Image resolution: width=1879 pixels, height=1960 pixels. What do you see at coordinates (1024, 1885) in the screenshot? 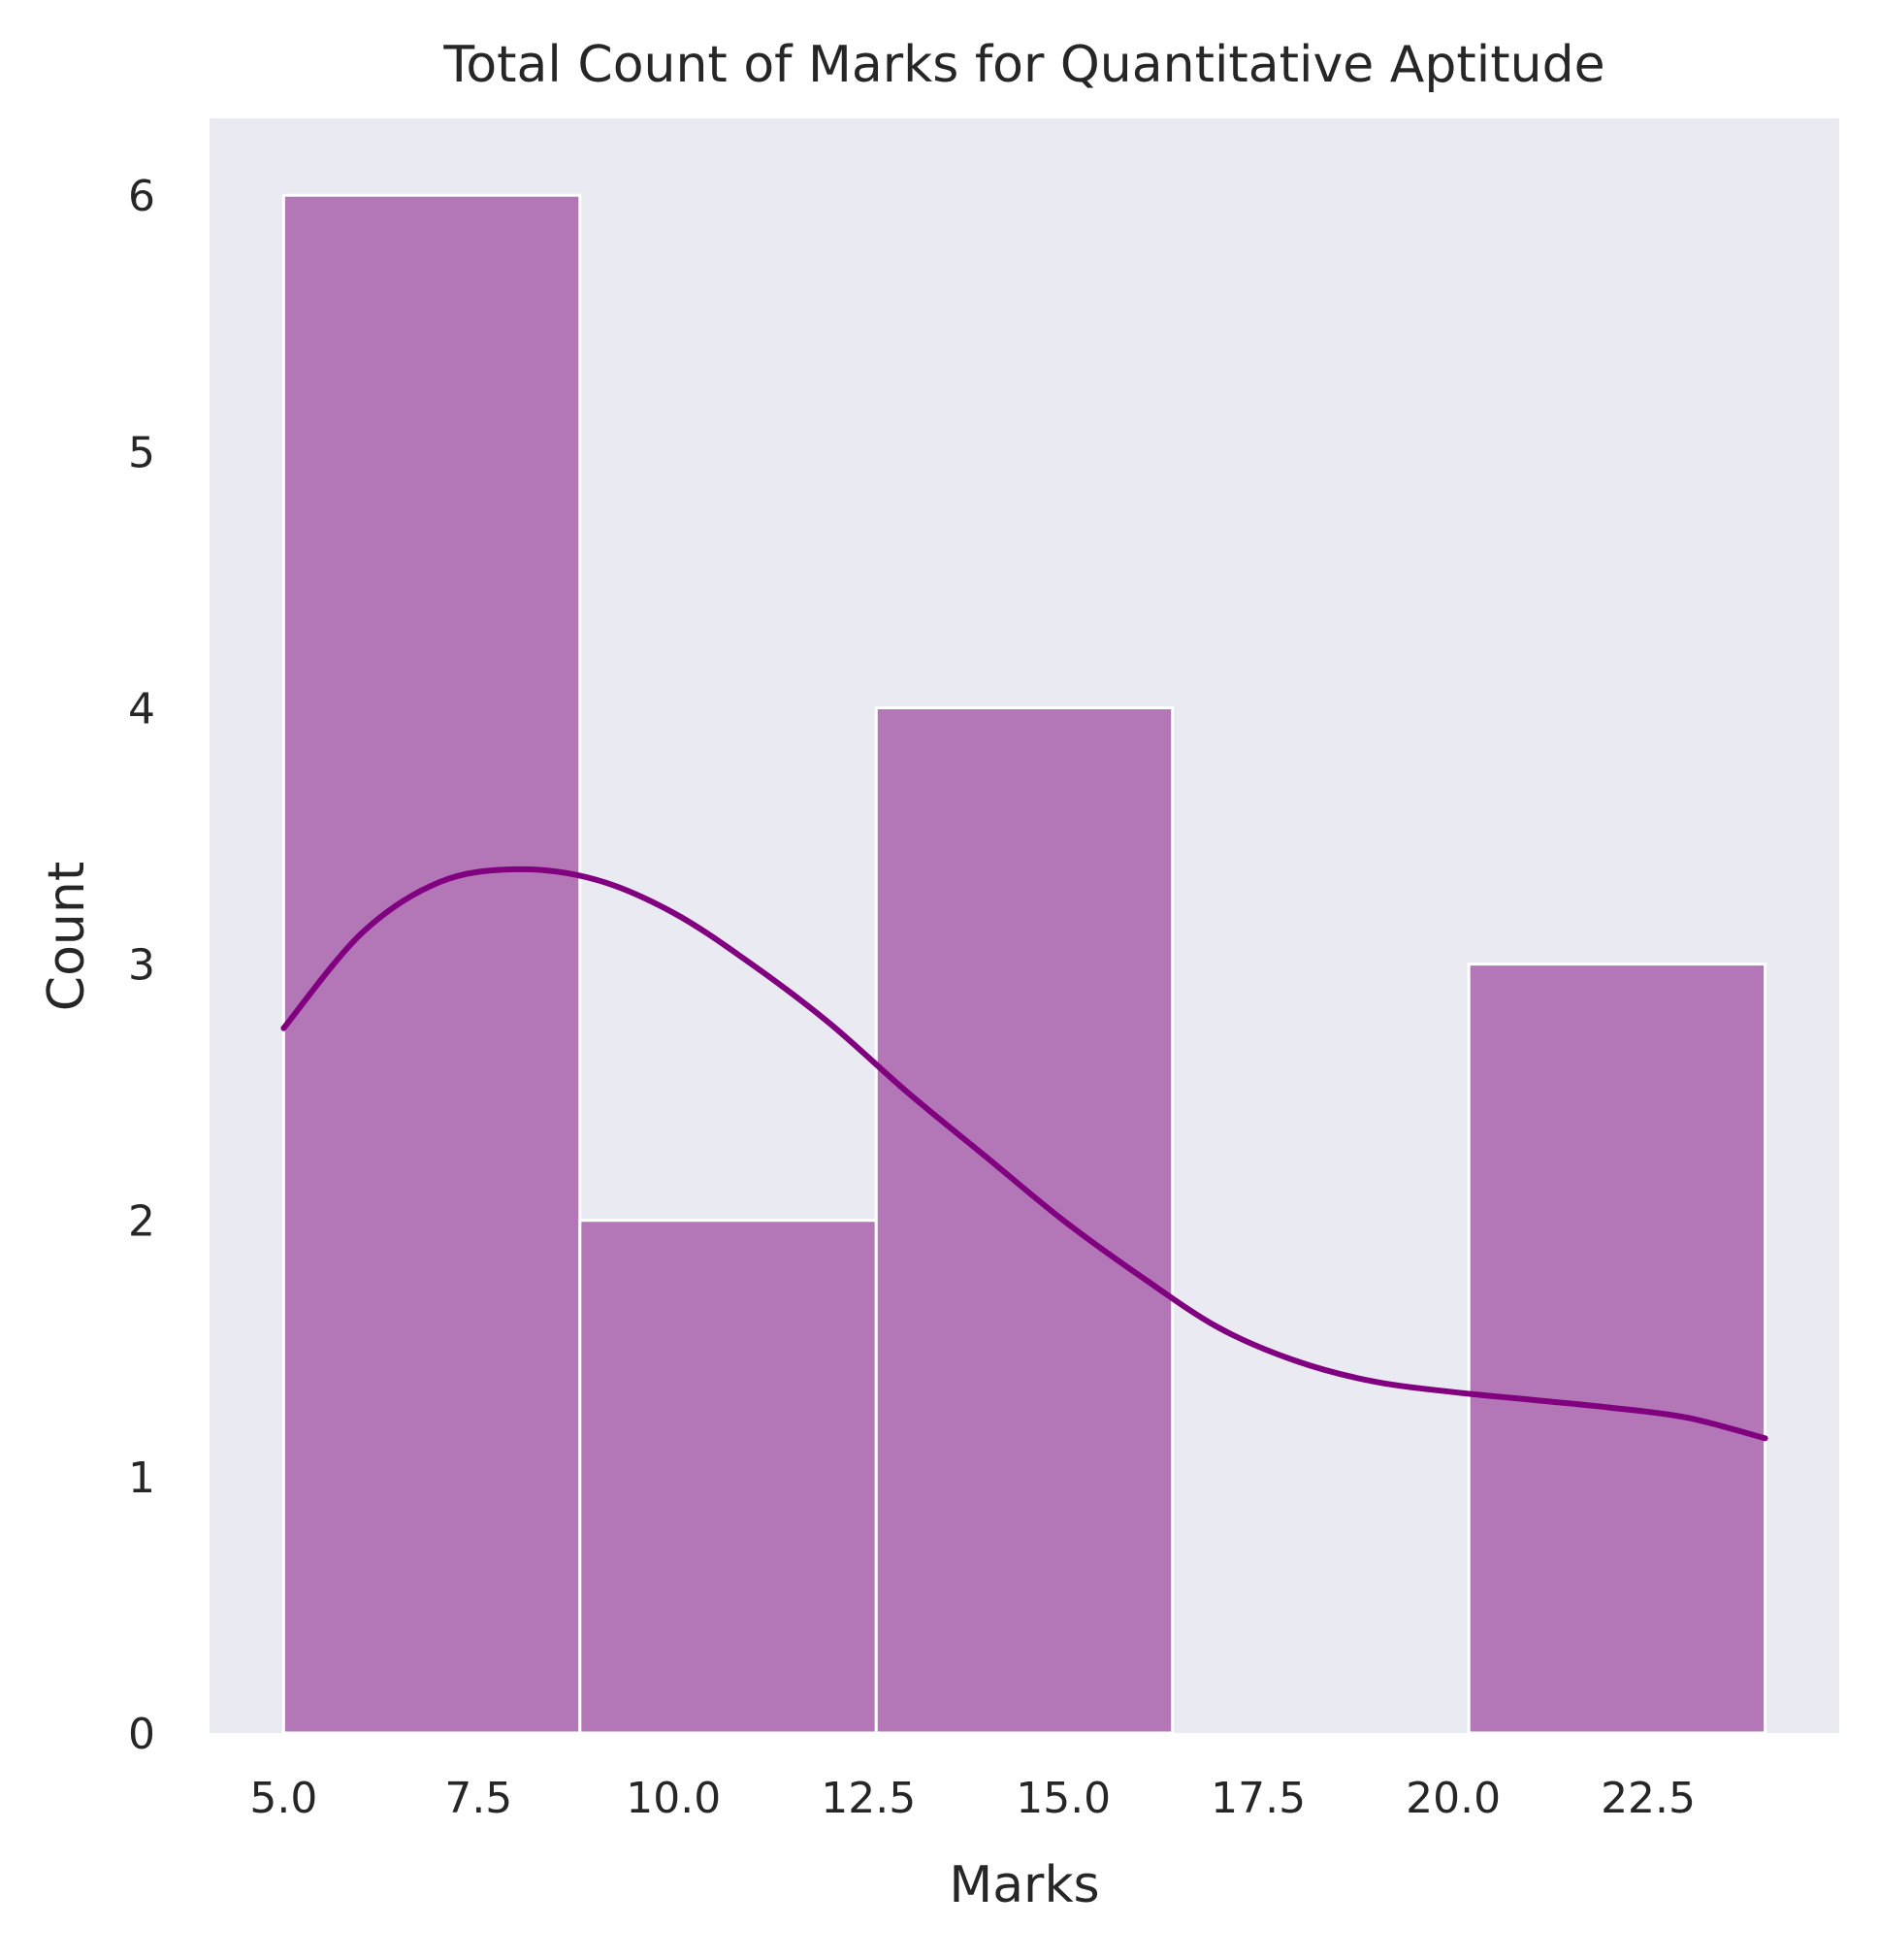
I see `x-axis-label: Marks` at bounding box center [1024, 1885].